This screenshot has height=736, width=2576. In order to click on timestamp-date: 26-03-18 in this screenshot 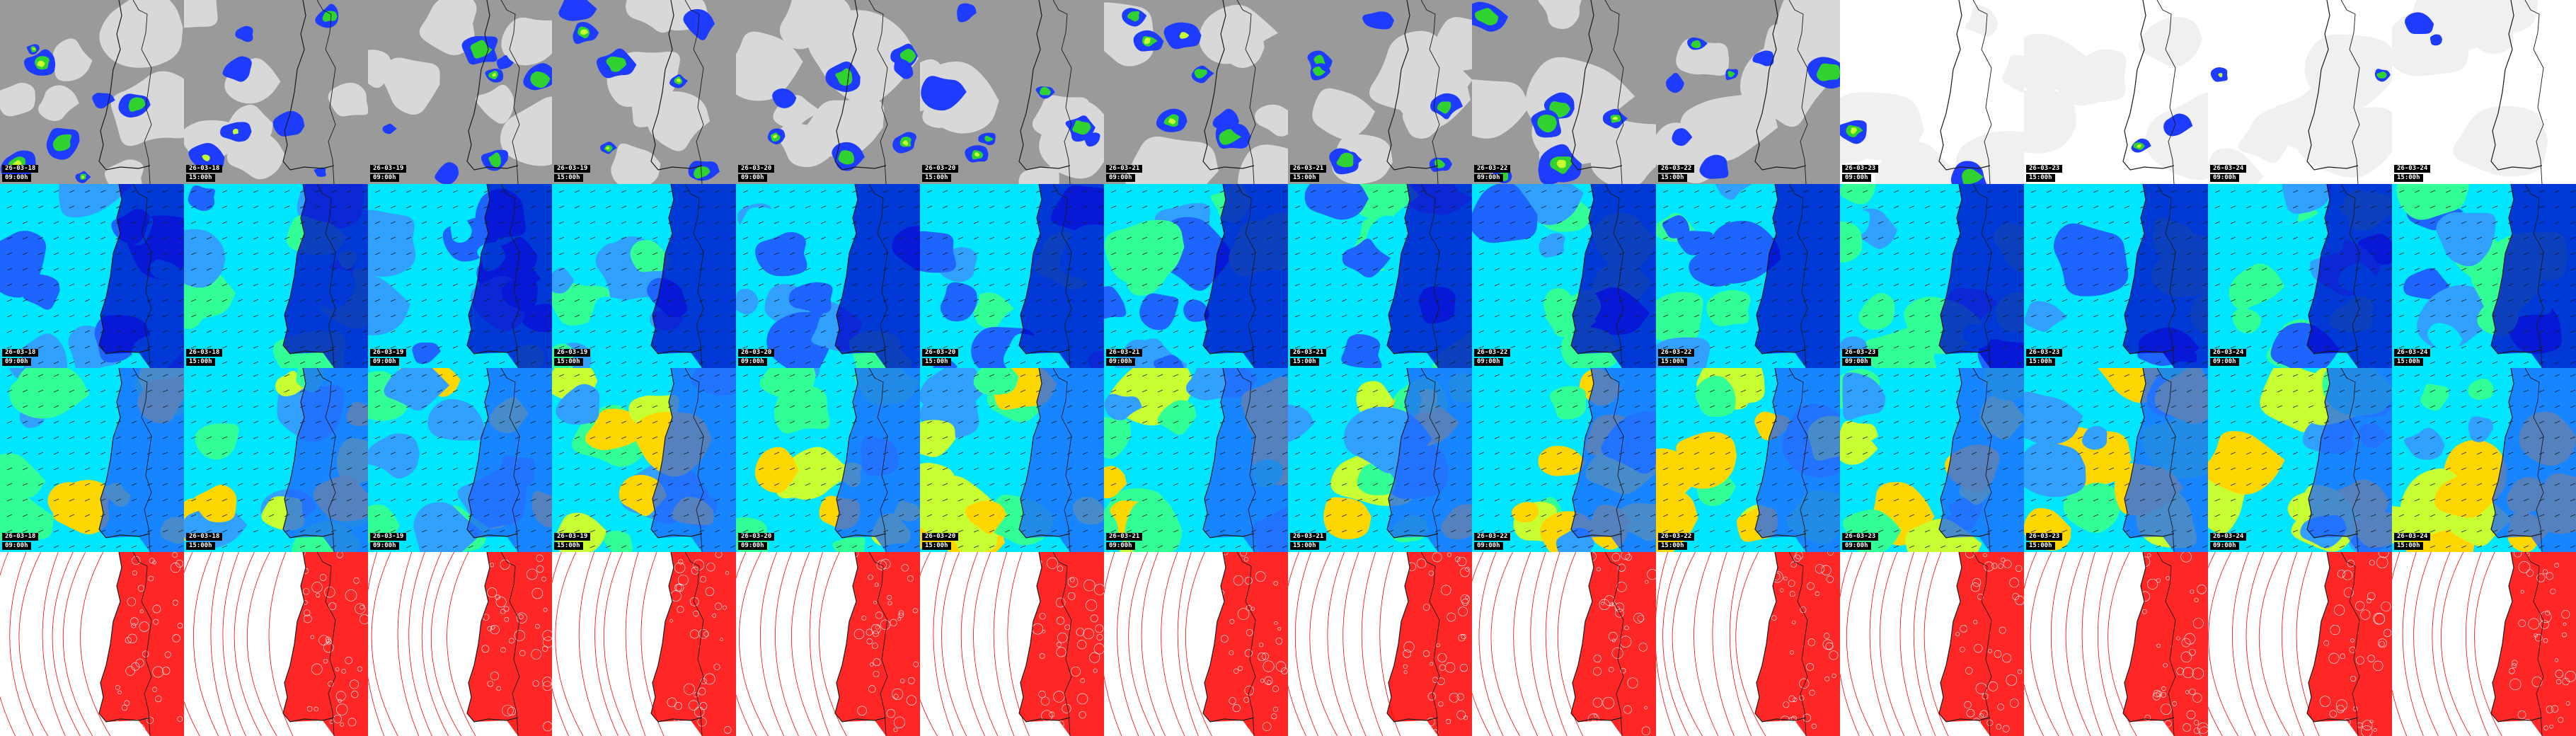, I will do `click(204, 353)`.